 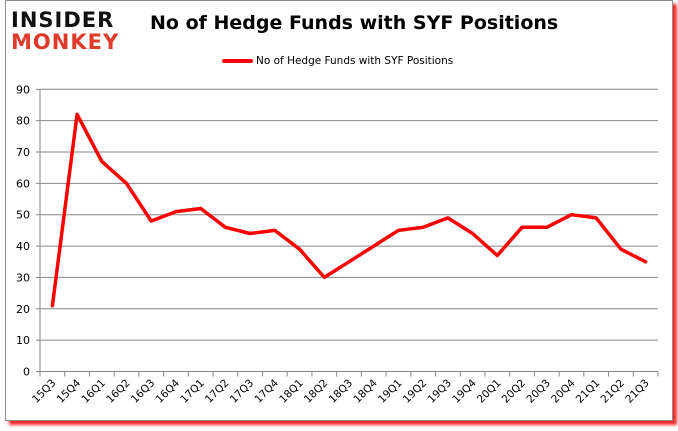 What do you see at coordinates (23, 340) in the screenshot?
I see `y-tick-label: 10` at bounding box center [23, 340].